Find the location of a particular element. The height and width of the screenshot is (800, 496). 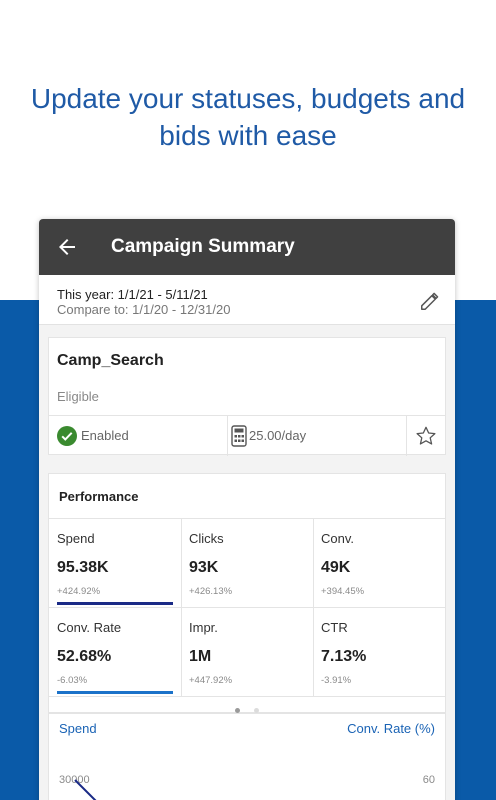

metric-spend: Spend 95.38K +424.92% is located at coordinates (115, 563).